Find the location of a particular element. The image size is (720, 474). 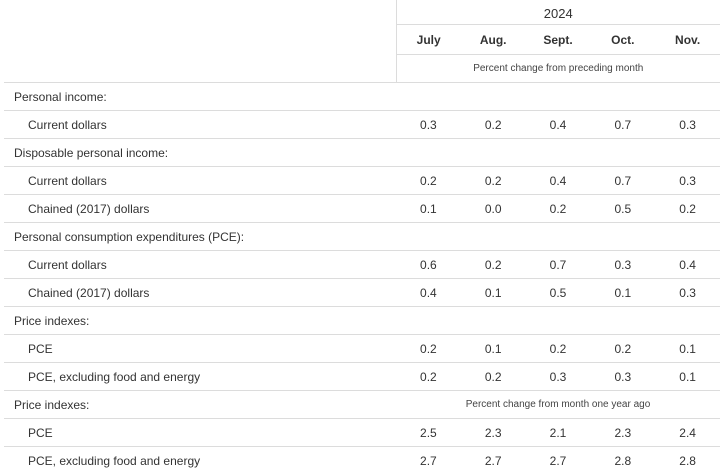

unit-monthly-label: Percent change from preceding month is located at coordinates (558, 69).